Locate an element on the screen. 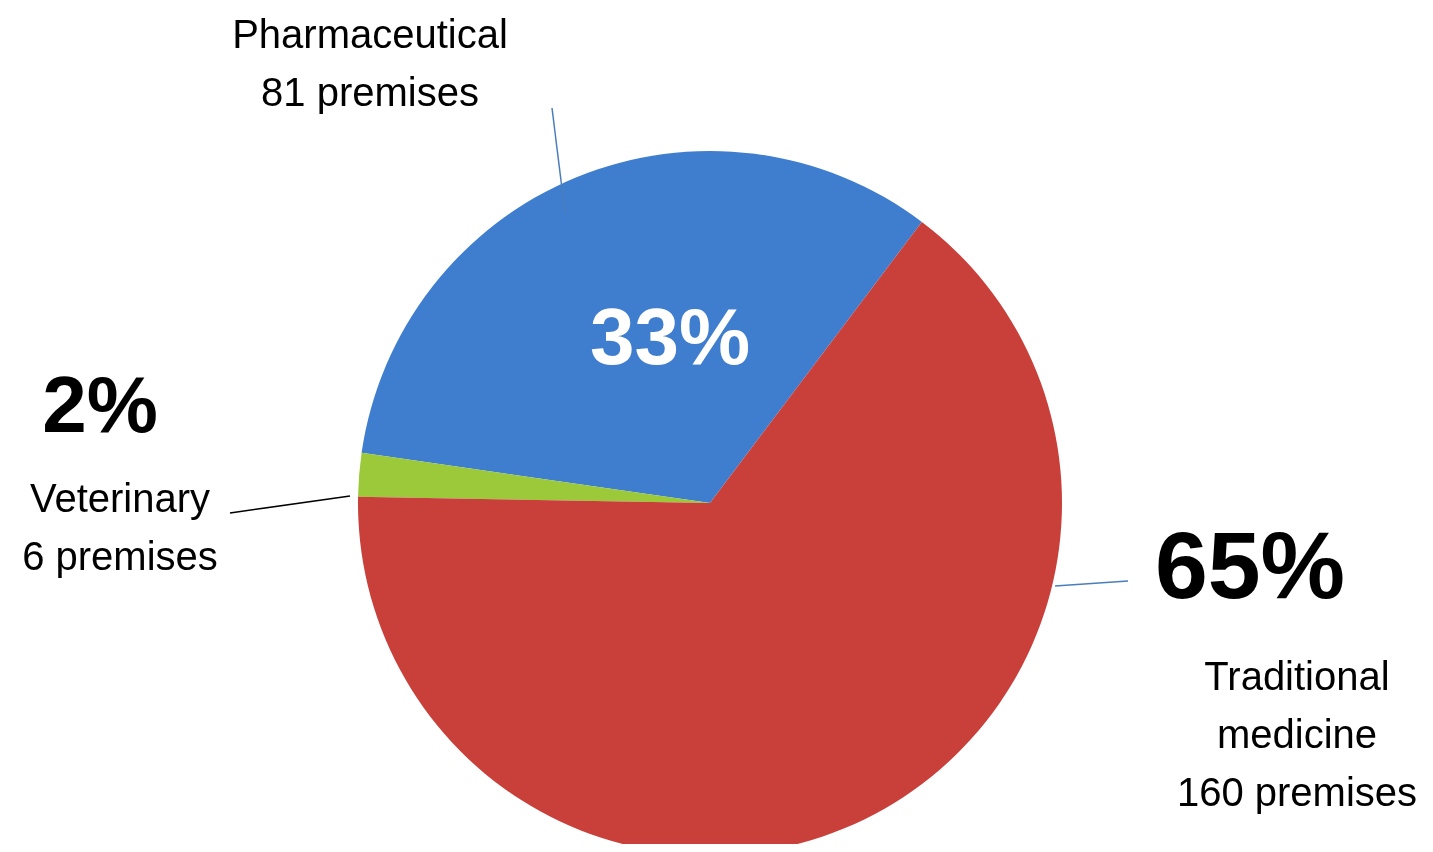 This screenshot has width=1433, height=852. slice-label: Pharmaceutical 81 premises is located at coordinates (370, 63).